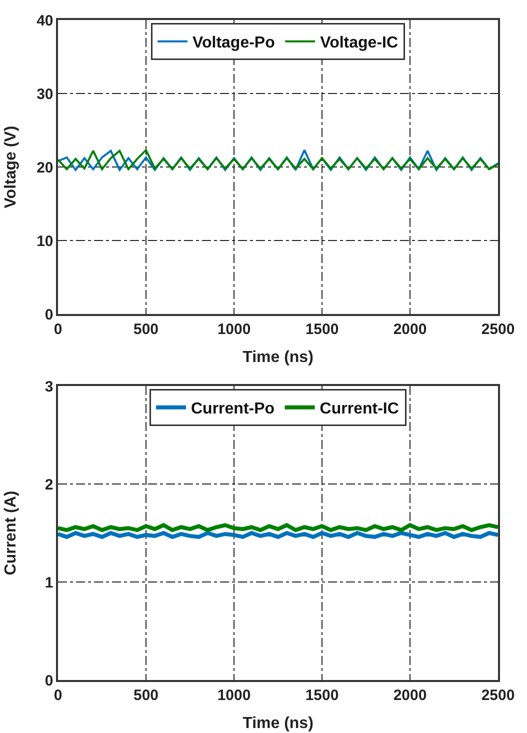 This screenshot has width=527, height=733. What do you see at coordinates (45, 241) in the screenshot?
I see `y-tick-label: 10` at bounding box center [45, 241].